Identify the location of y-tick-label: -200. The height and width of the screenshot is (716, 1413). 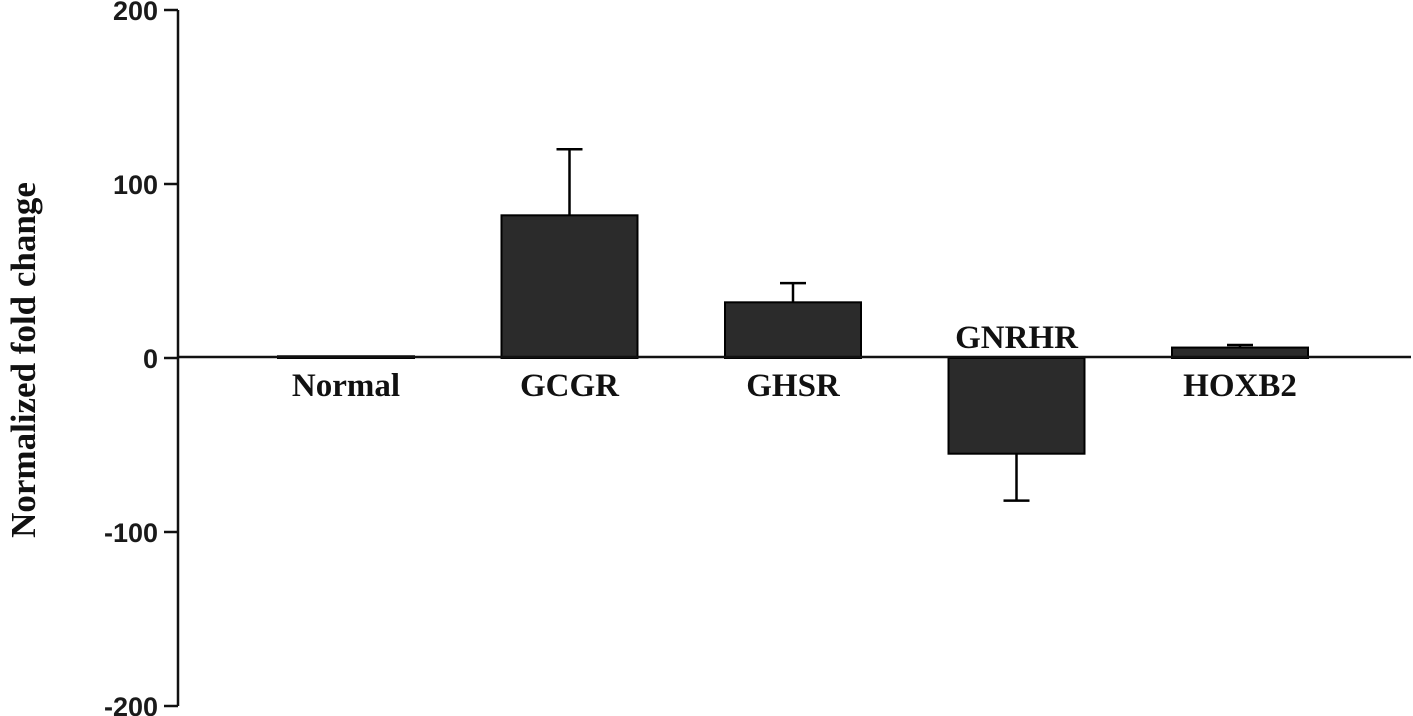
(131, 704).